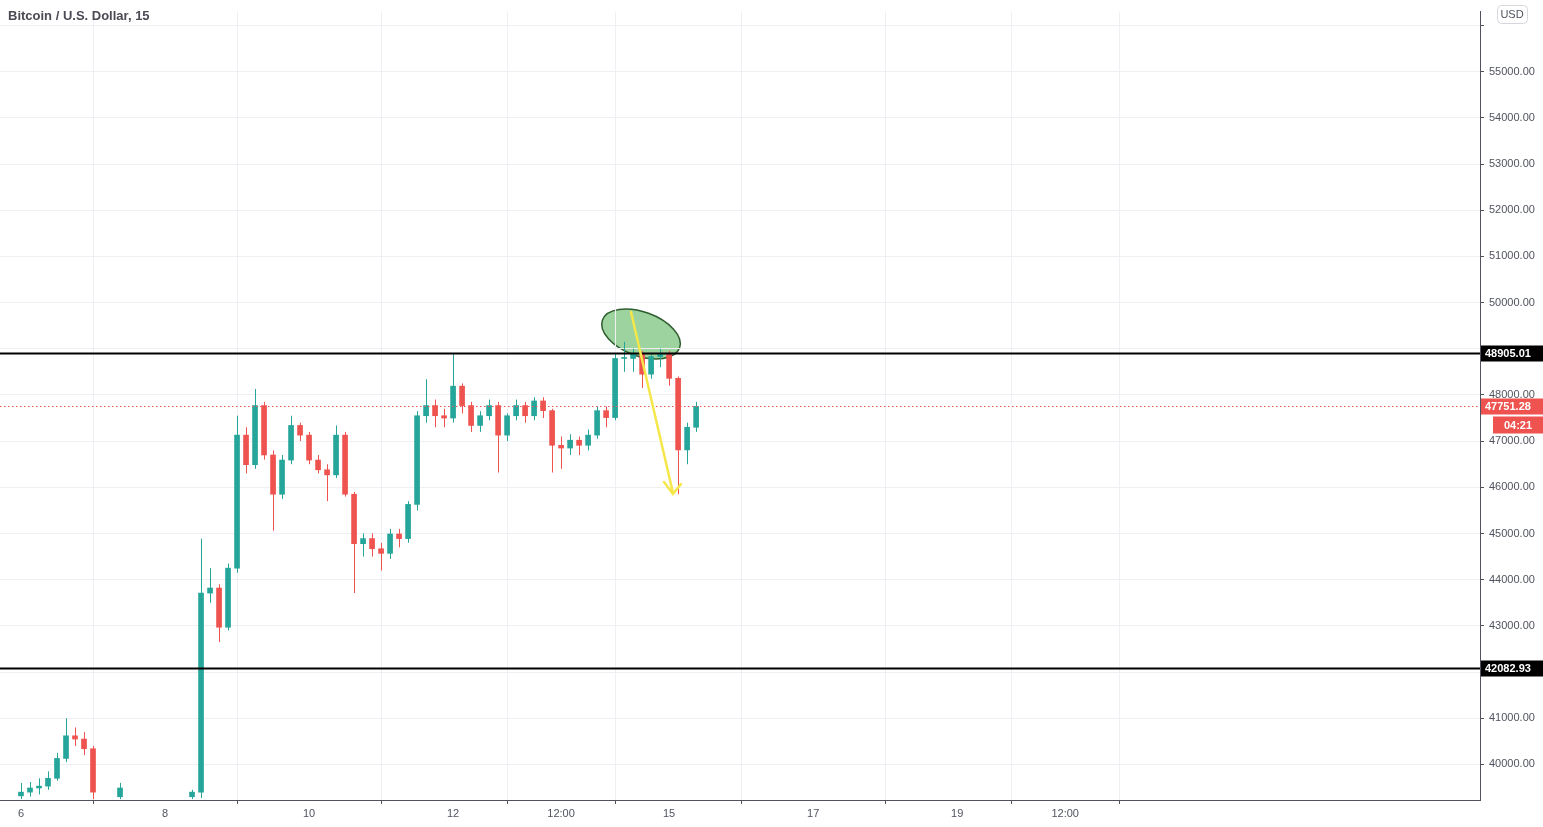 This screenshot has height=827, width=1543. Describe the element at coordinates (1512, 116) in the screenshot. I see `y-tick-label: 54000.00` at that location.